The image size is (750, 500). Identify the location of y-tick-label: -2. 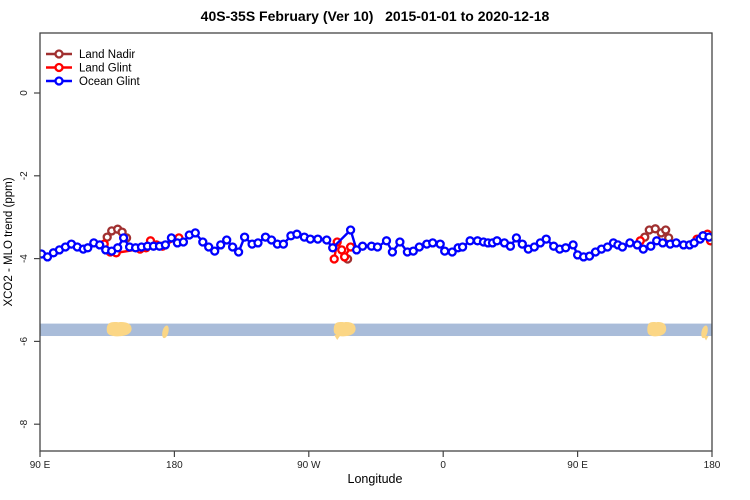
(24, 175).